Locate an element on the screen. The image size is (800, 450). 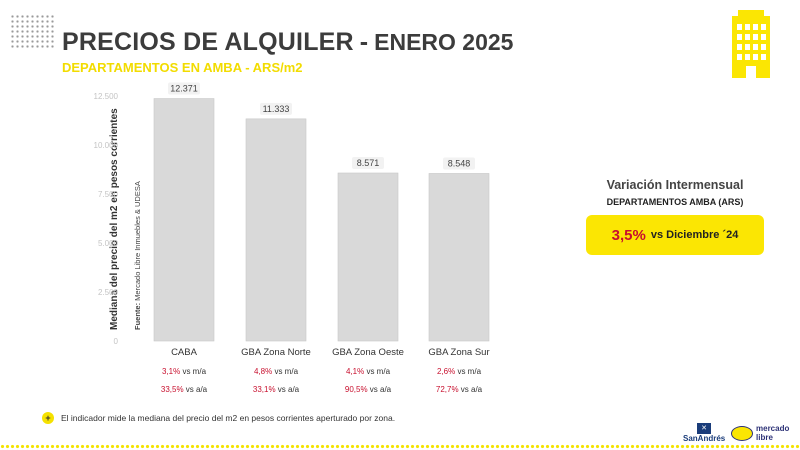
y-tick-label: 0 is located at coordinates (116, 341).